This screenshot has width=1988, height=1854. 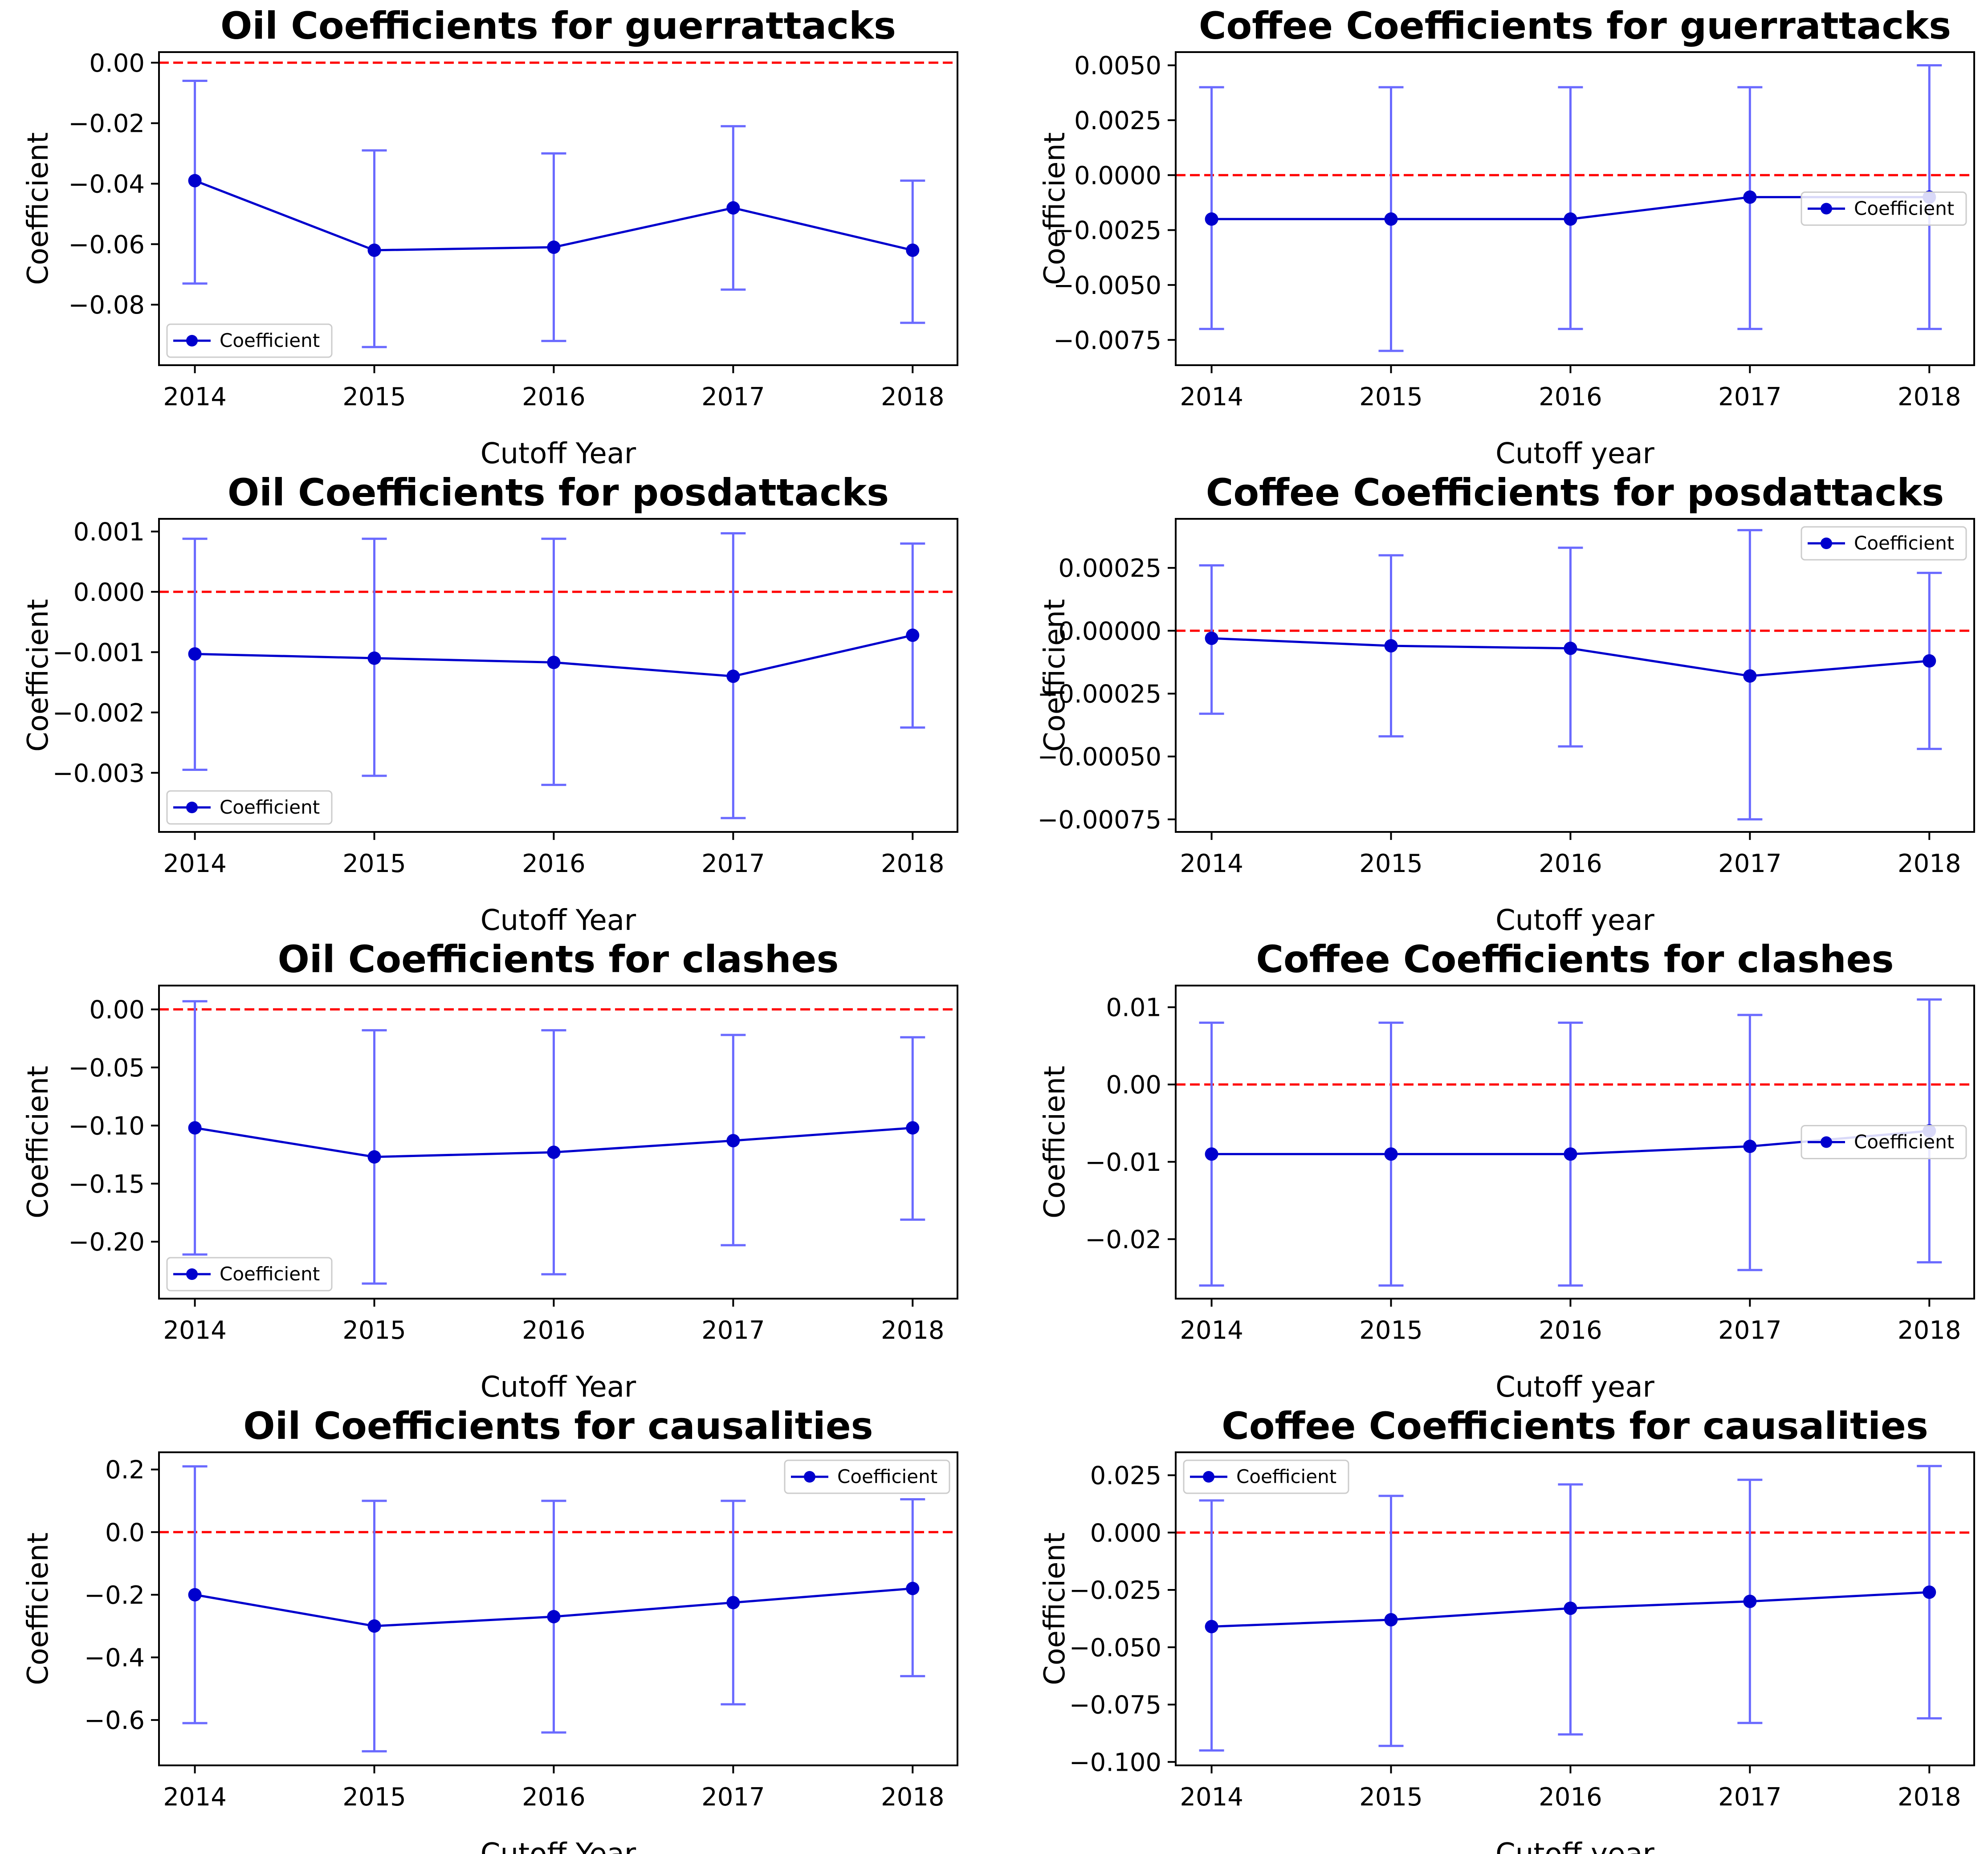 I want to click on y-tick-label: −0.050, so click(x=1115, y=1648).